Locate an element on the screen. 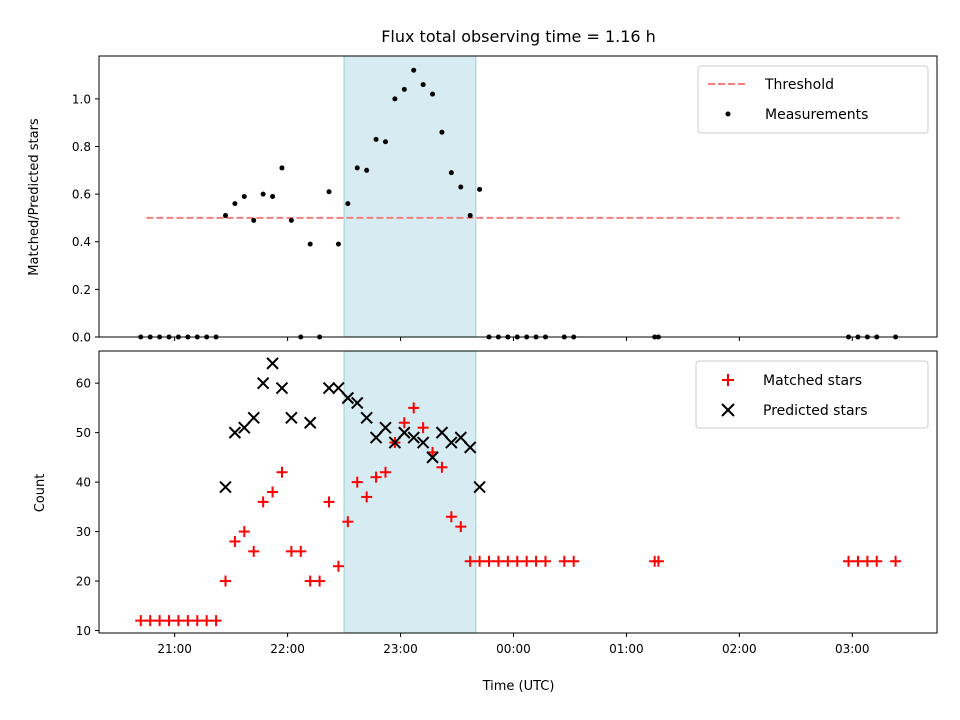  top-legend-box is located at coordinates (813, 99).